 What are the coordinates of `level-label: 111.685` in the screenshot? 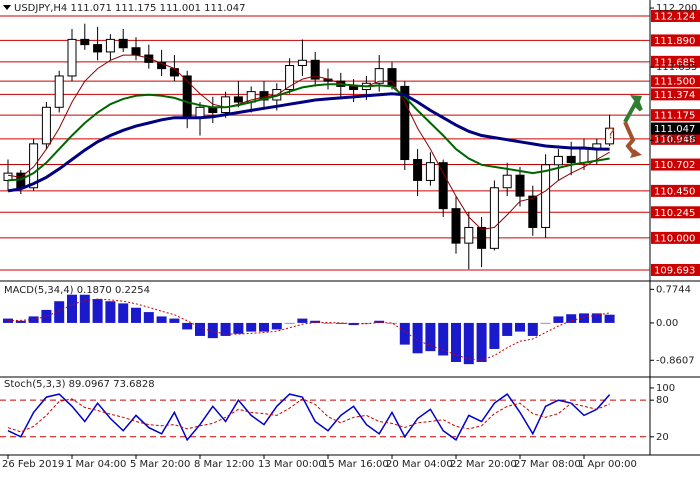 It's located at (674, 62).